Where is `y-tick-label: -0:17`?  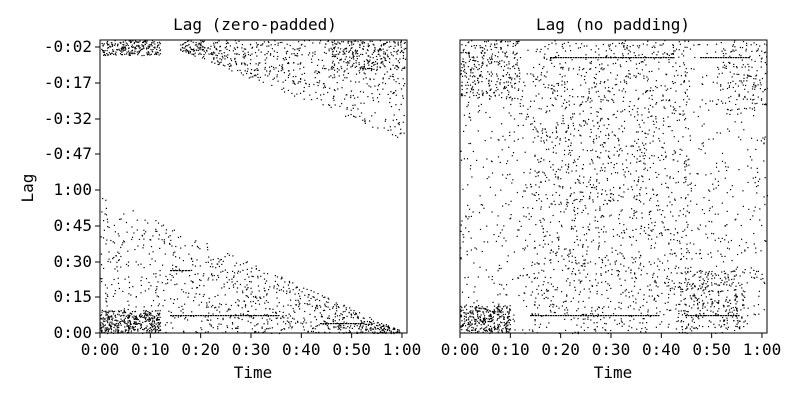
y-tick-label: -0:17 is located at coordinates (68, 82).